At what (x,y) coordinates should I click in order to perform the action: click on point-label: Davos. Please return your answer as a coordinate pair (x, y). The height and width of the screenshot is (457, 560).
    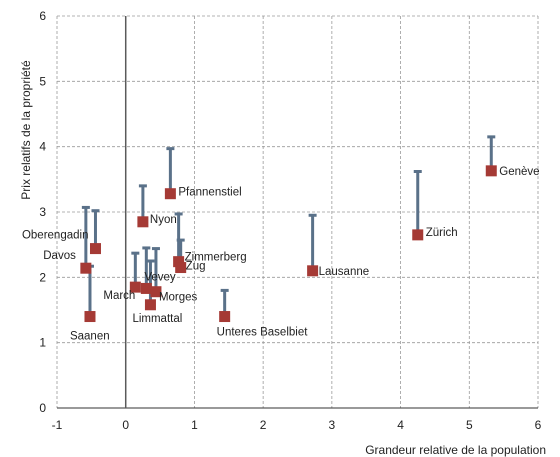
    Looking at the image, I should click on (59, 256).